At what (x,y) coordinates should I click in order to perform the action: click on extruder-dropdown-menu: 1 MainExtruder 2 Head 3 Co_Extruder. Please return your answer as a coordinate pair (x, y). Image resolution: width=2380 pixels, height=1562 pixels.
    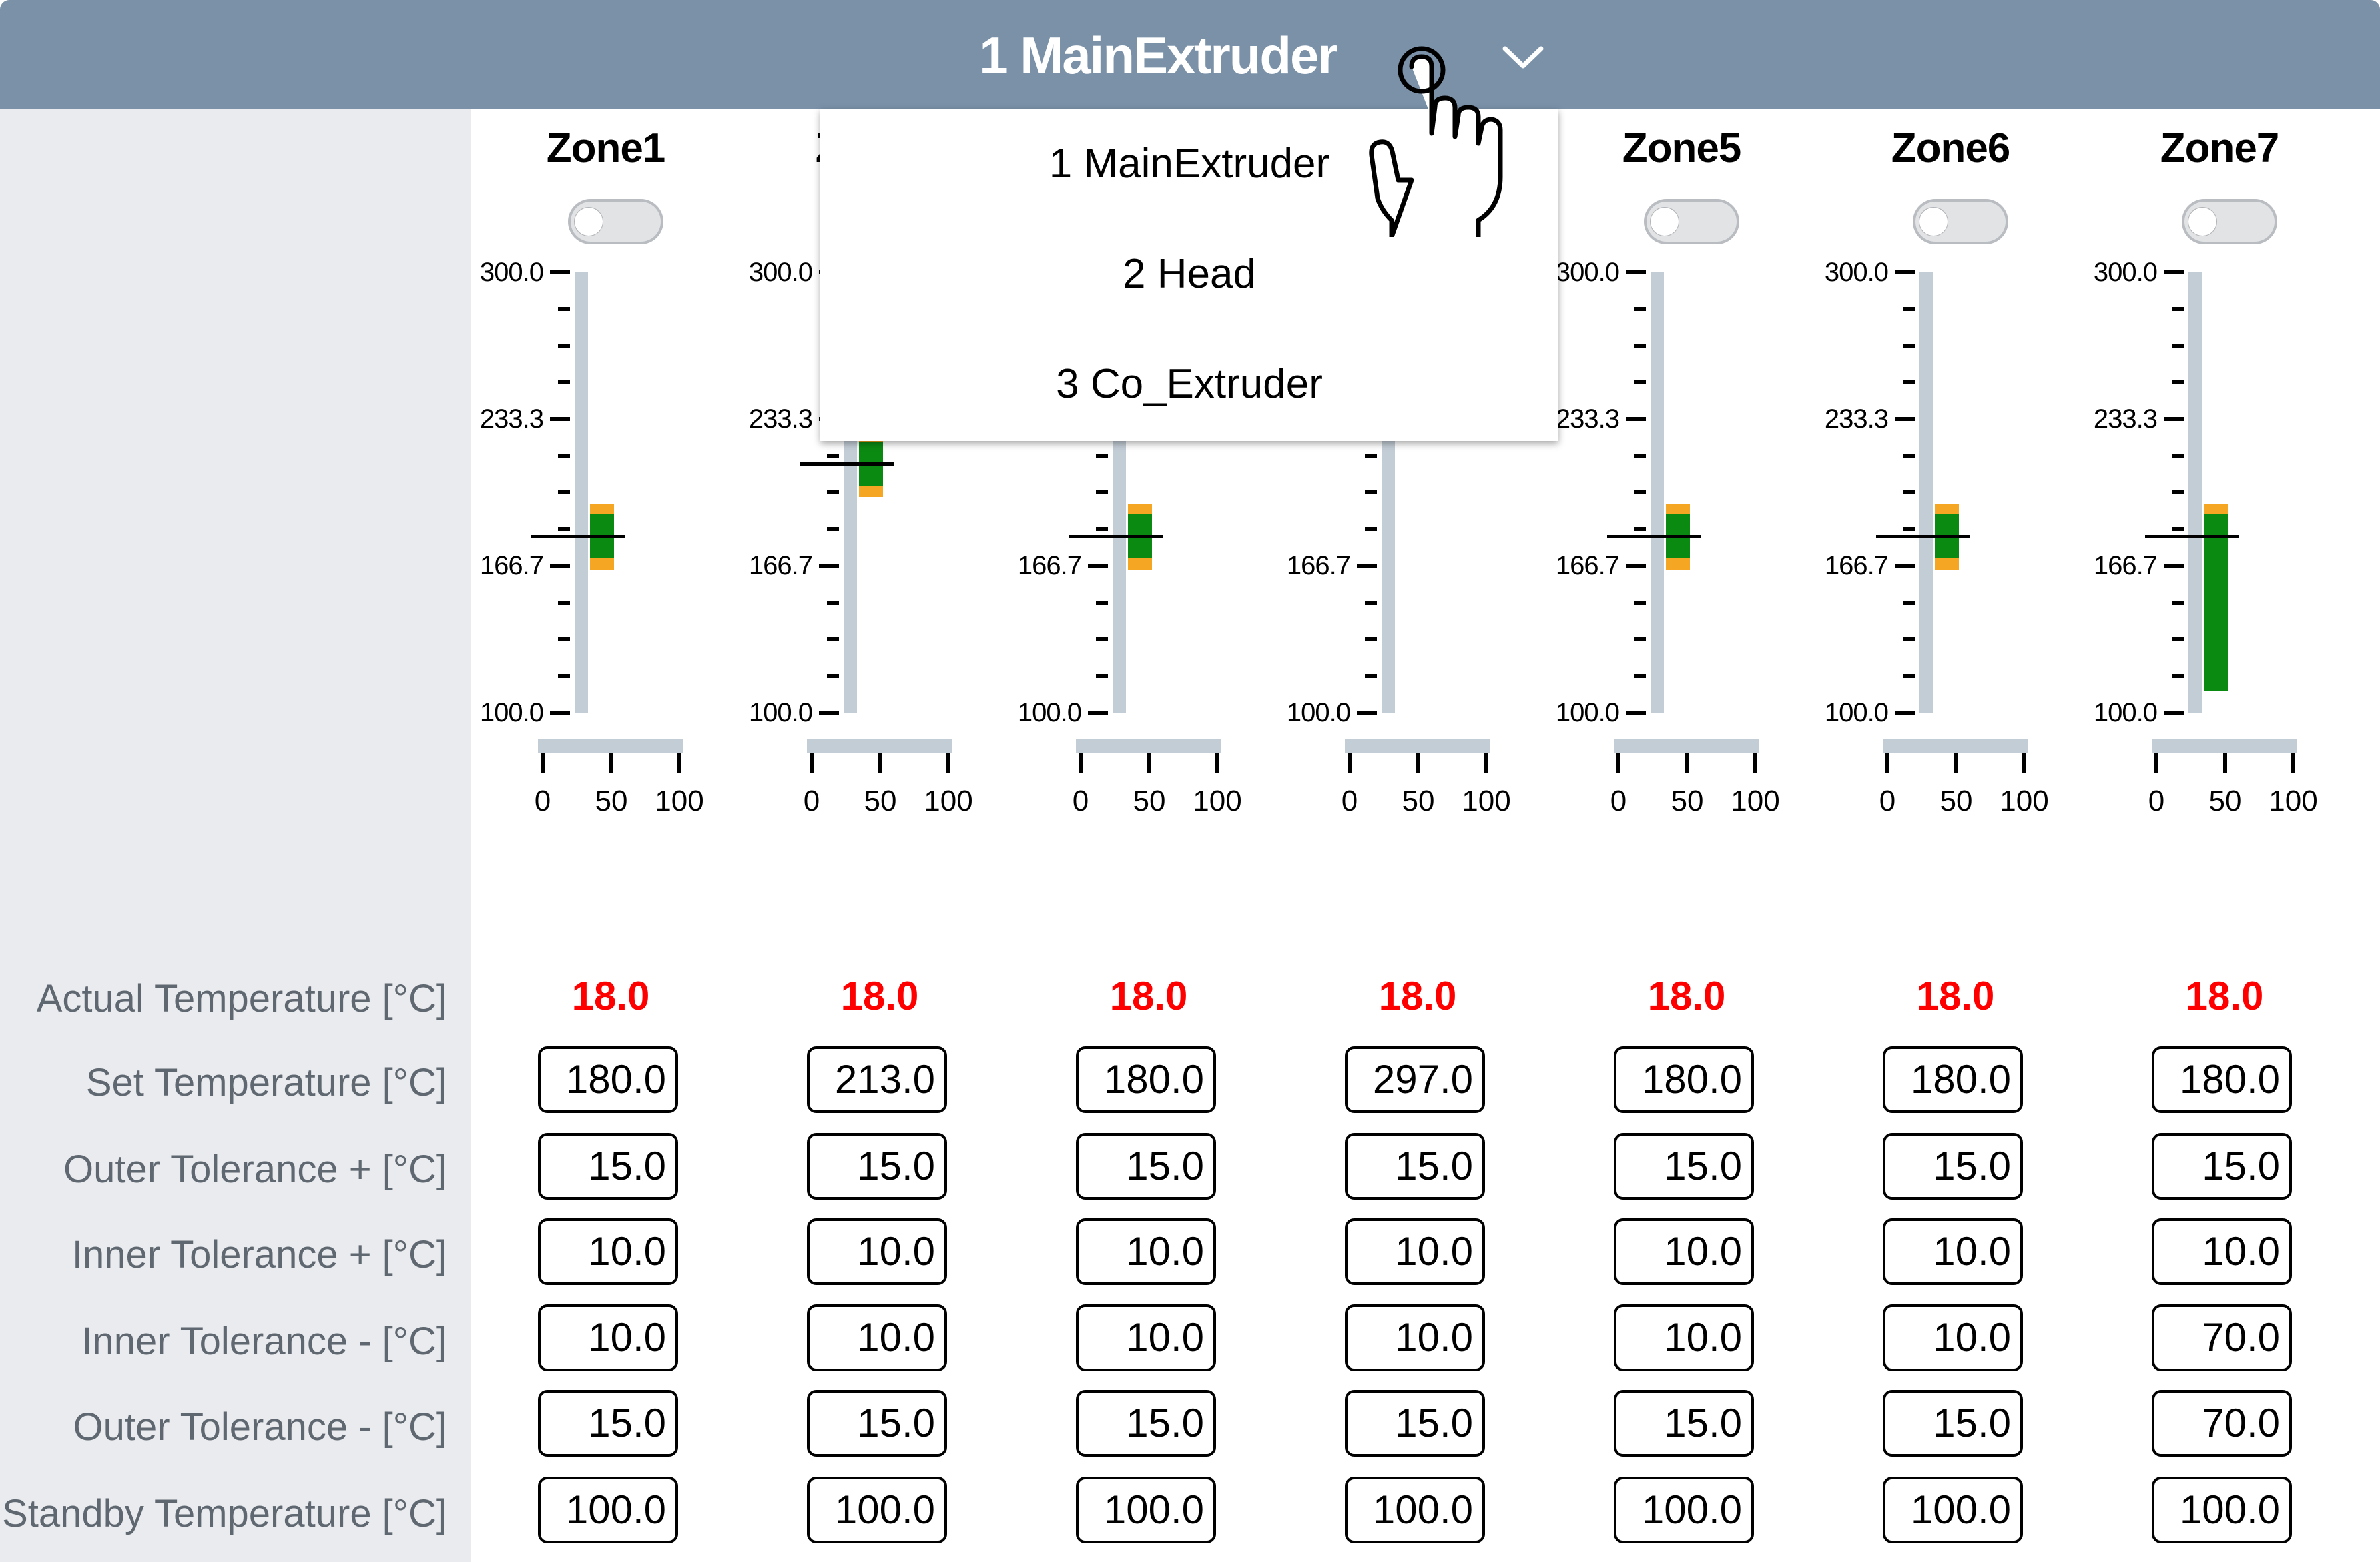
    Looking at the image, I should click on (1189, 275).